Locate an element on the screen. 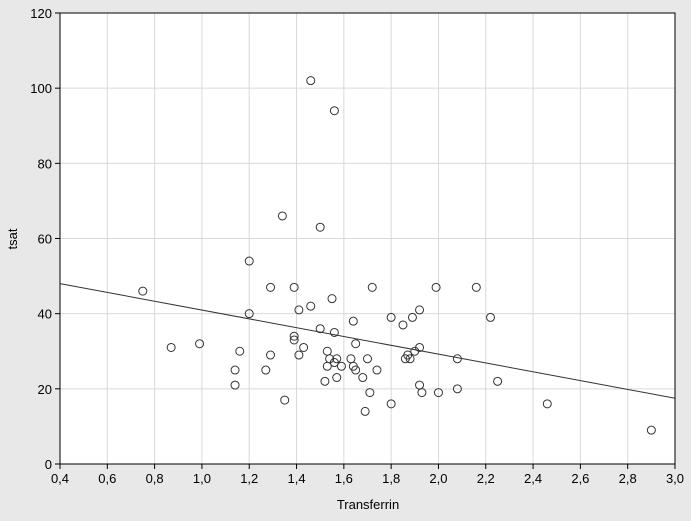 This screenshot has width=691, height=521. y-tick-label: 20 is located at coordinates (45, 389).